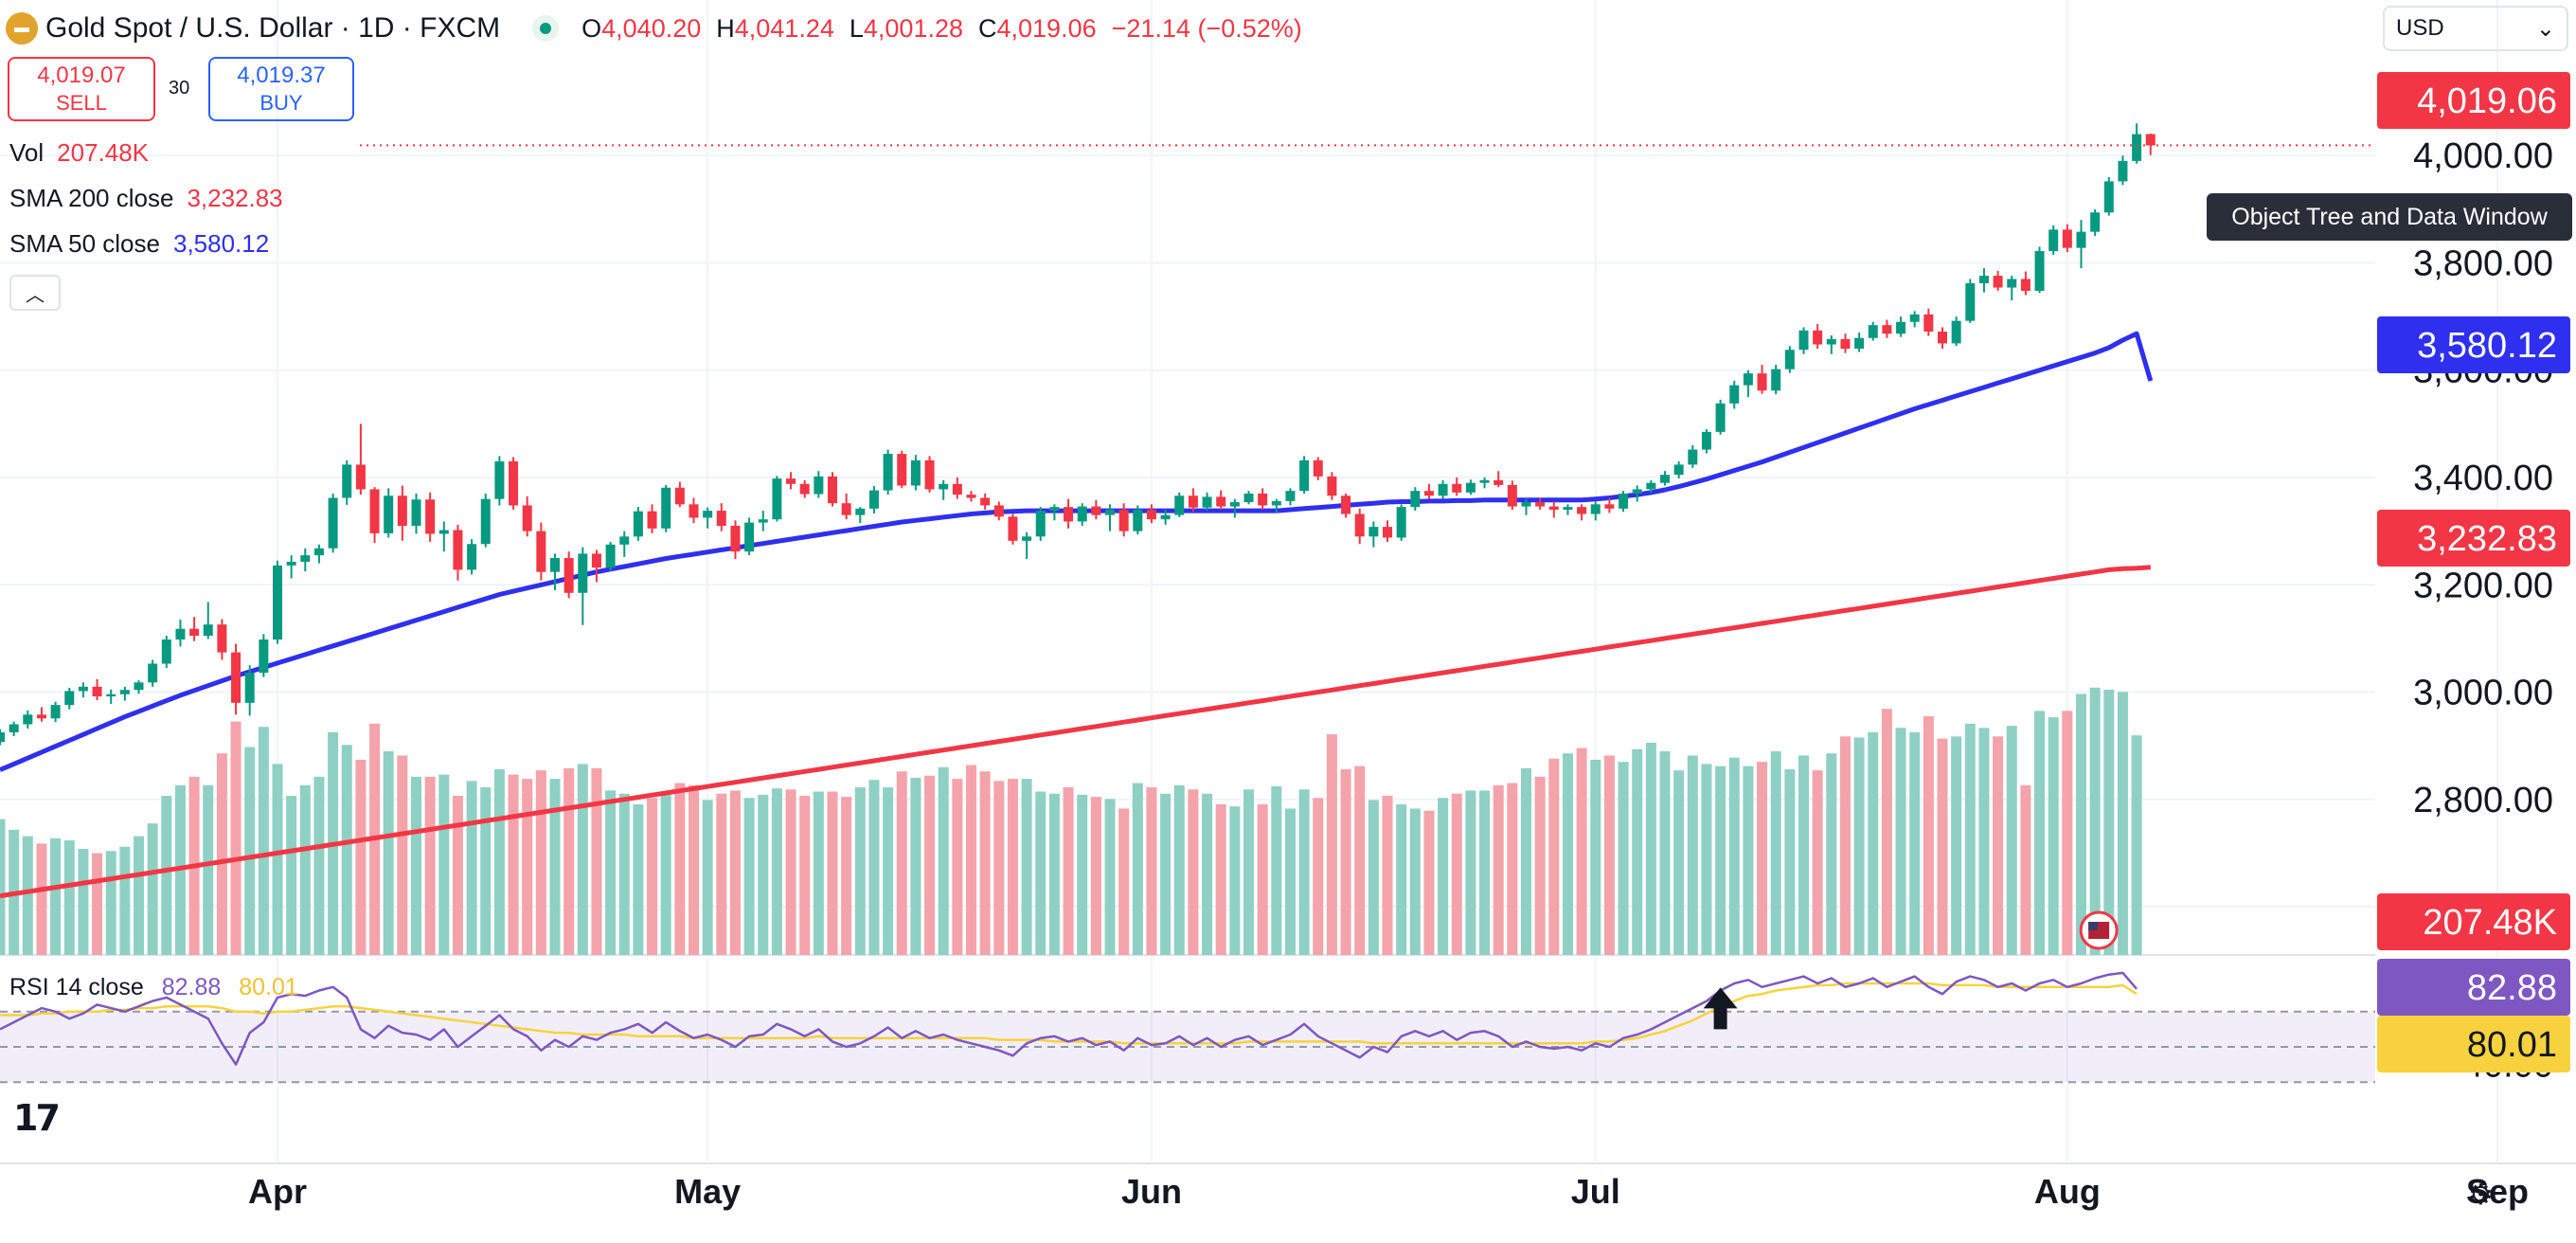 This screenshot has width=2576, height=1243. What do you see at coordinates (35, 293) in the screenshot?
I see `collapse-legend-button: ︿` at bounding box center [35, 293].